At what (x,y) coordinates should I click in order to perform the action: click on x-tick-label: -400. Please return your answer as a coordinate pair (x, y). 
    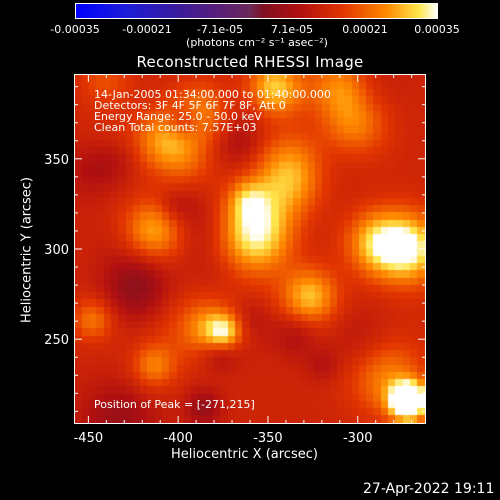
    Looking at the image, I should click on (178, 438).